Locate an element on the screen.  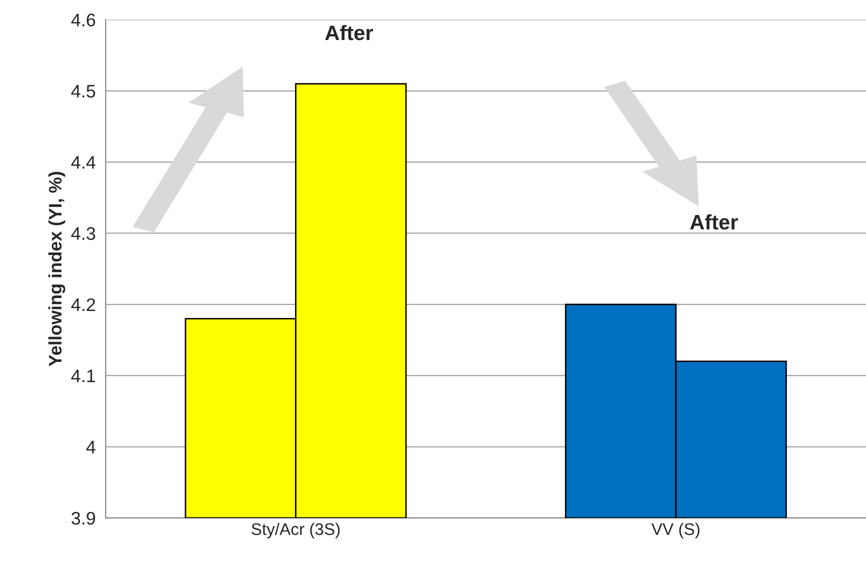
y-tick-label: 4.3 is located at coordinates (83, 233).